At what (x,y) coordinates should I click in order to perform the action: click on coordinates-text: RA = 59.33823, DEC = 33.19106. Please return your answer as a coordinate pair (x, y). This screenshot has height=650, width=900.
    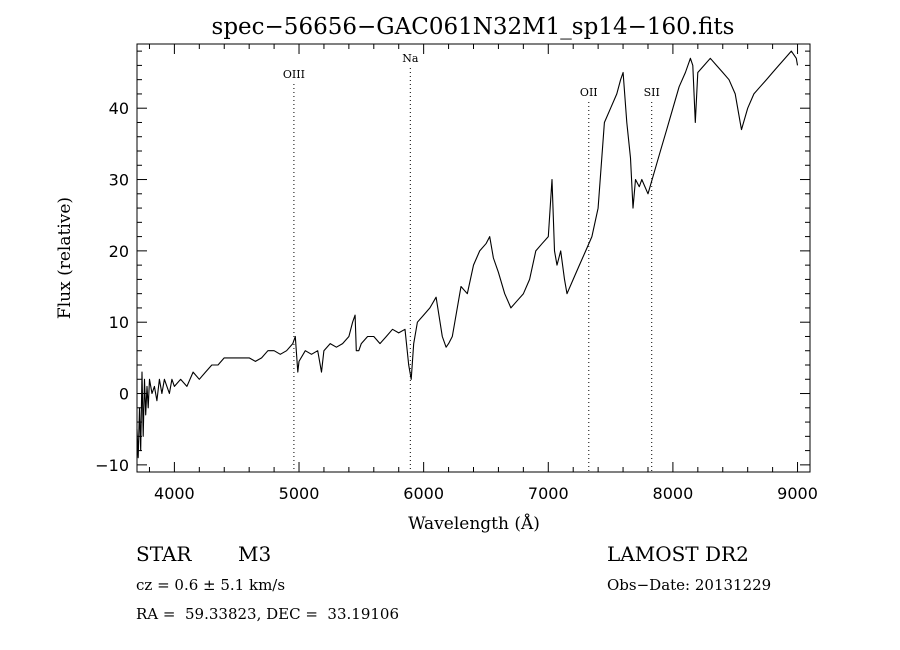
    Looking at the image, I should click on (268, 614).